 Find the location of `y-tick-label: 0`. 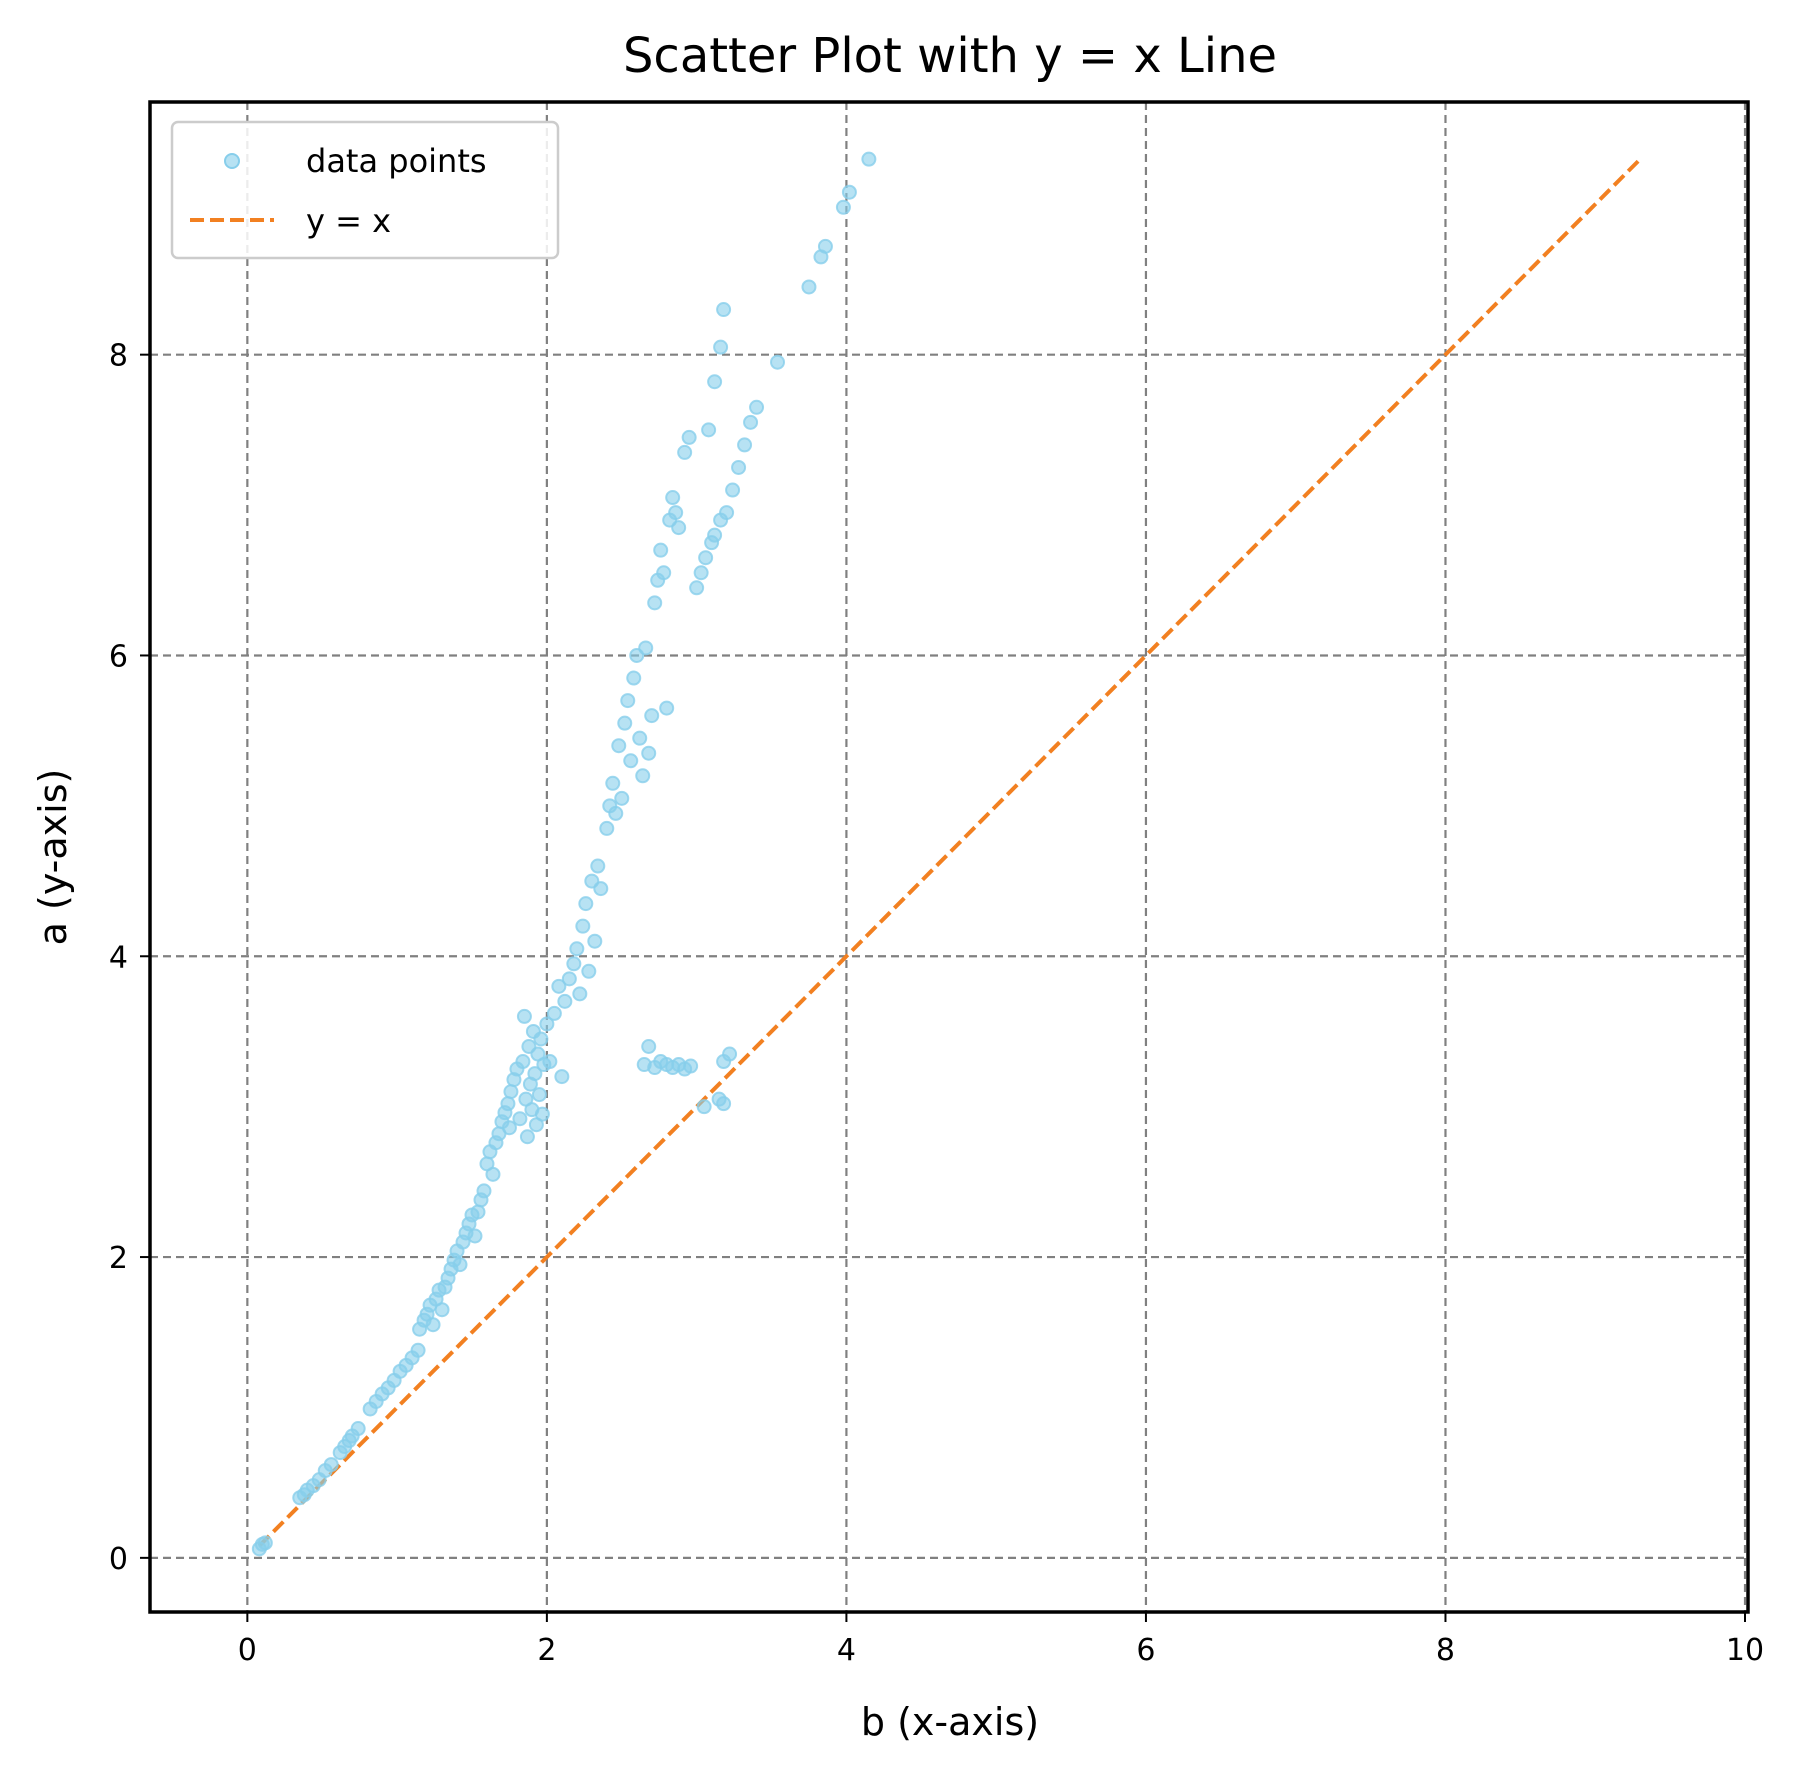

y-tick-label: 0 is located at coordinates (118, 1559).